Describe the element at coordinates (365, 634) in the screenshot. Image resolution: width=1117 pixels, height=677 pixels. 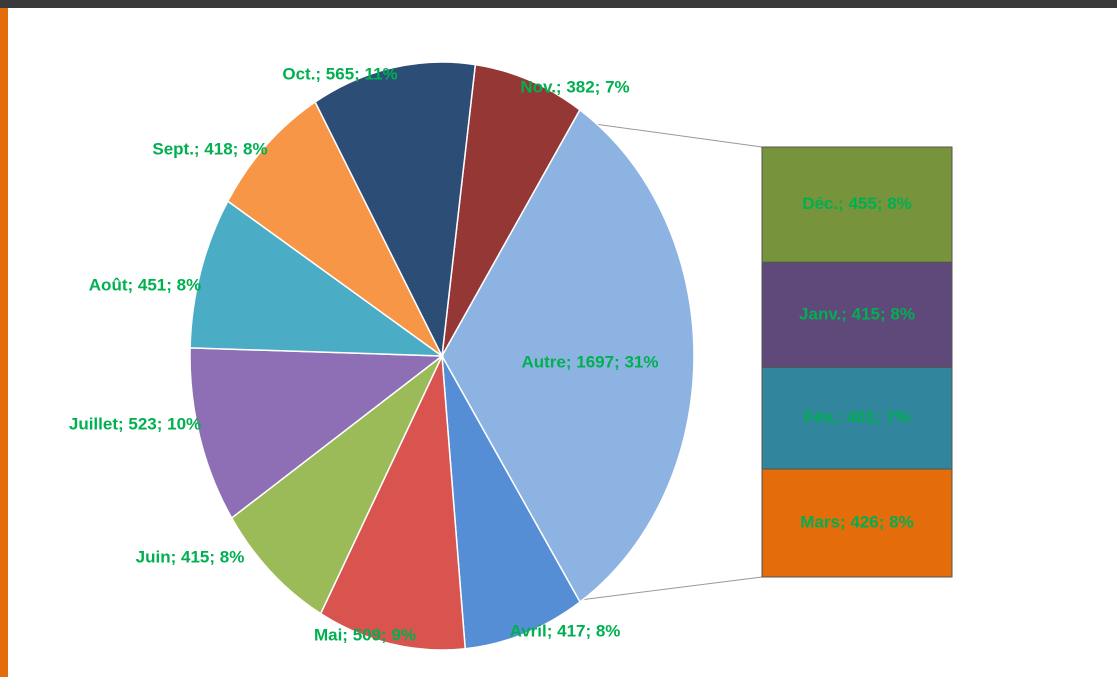
I see `data-label: Mai; 509; 9%` at that location.